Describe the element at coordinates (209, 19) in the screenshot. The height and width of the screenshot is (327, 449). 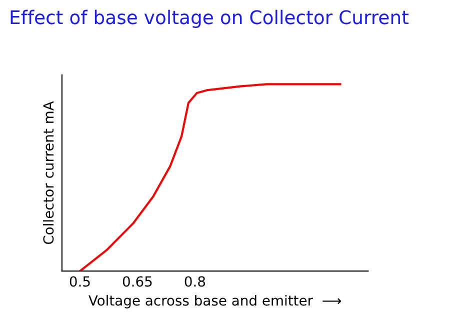
I see `chart-title: Effect of base voltage on Collector Current` at that location.